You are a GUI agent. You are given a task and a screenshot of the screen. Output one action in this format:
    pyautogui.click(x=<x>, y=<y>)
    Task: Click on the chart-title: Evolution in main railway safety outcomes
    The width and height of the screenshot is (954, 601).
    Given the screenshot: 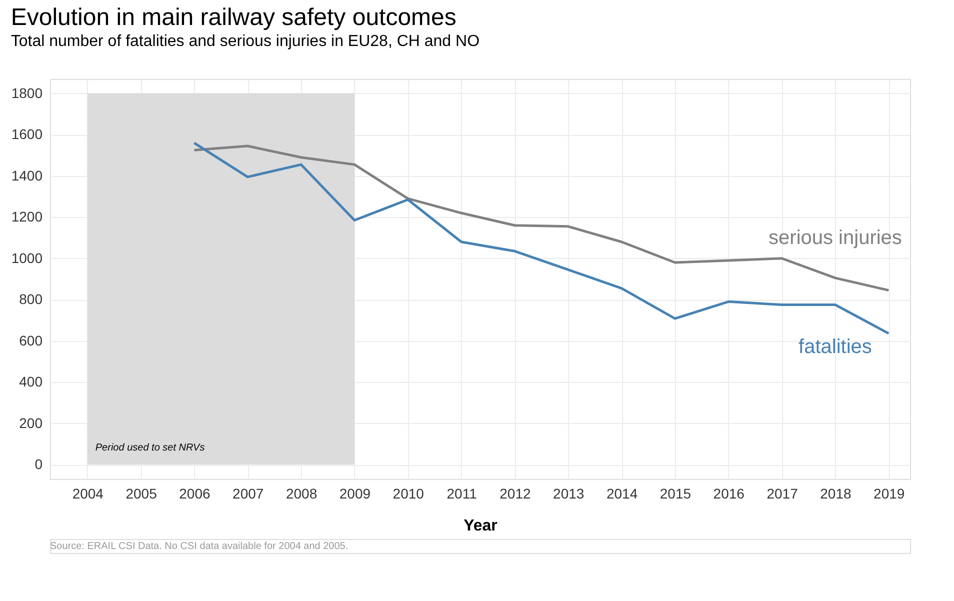 What is the action you would take?
    pyautogui.click(x=233, y=17)
    